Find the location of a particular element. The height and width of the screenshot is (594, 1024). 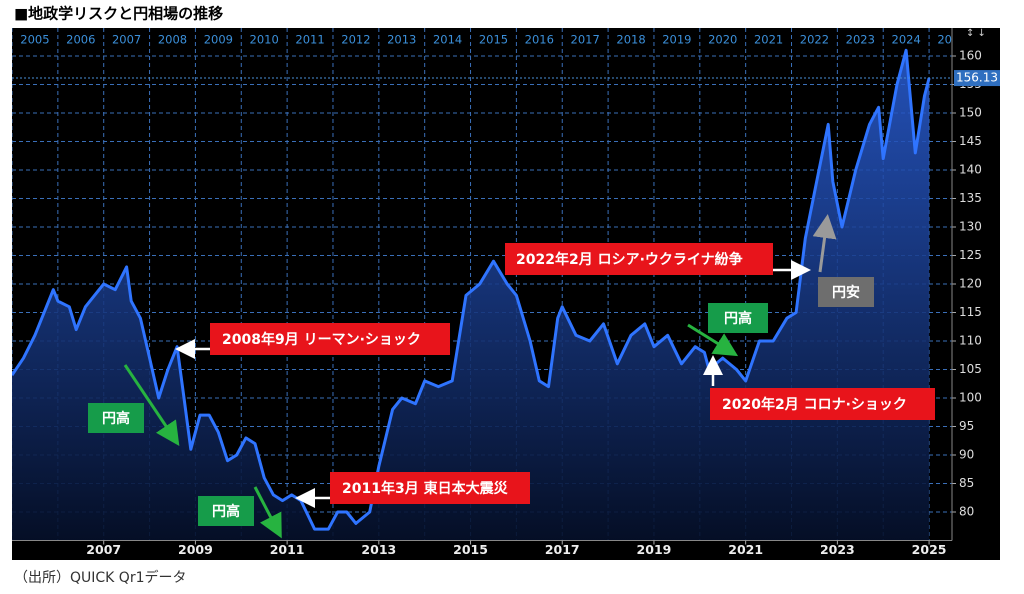

x-tick-label: 2017 is located at coordinates (562, 549).